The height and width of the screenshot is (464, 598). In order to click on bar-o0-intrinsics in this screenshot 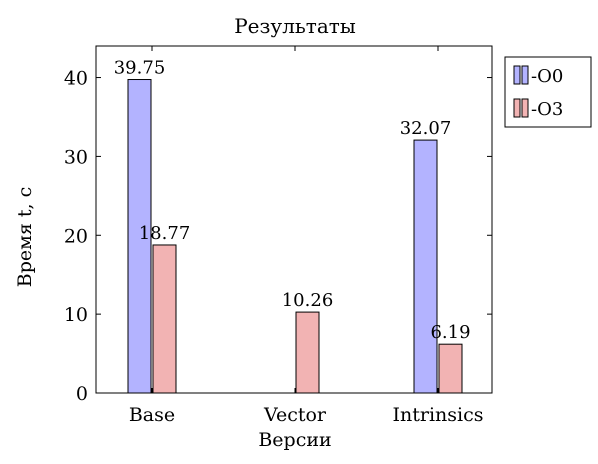, I will do `click(425, 266)`.